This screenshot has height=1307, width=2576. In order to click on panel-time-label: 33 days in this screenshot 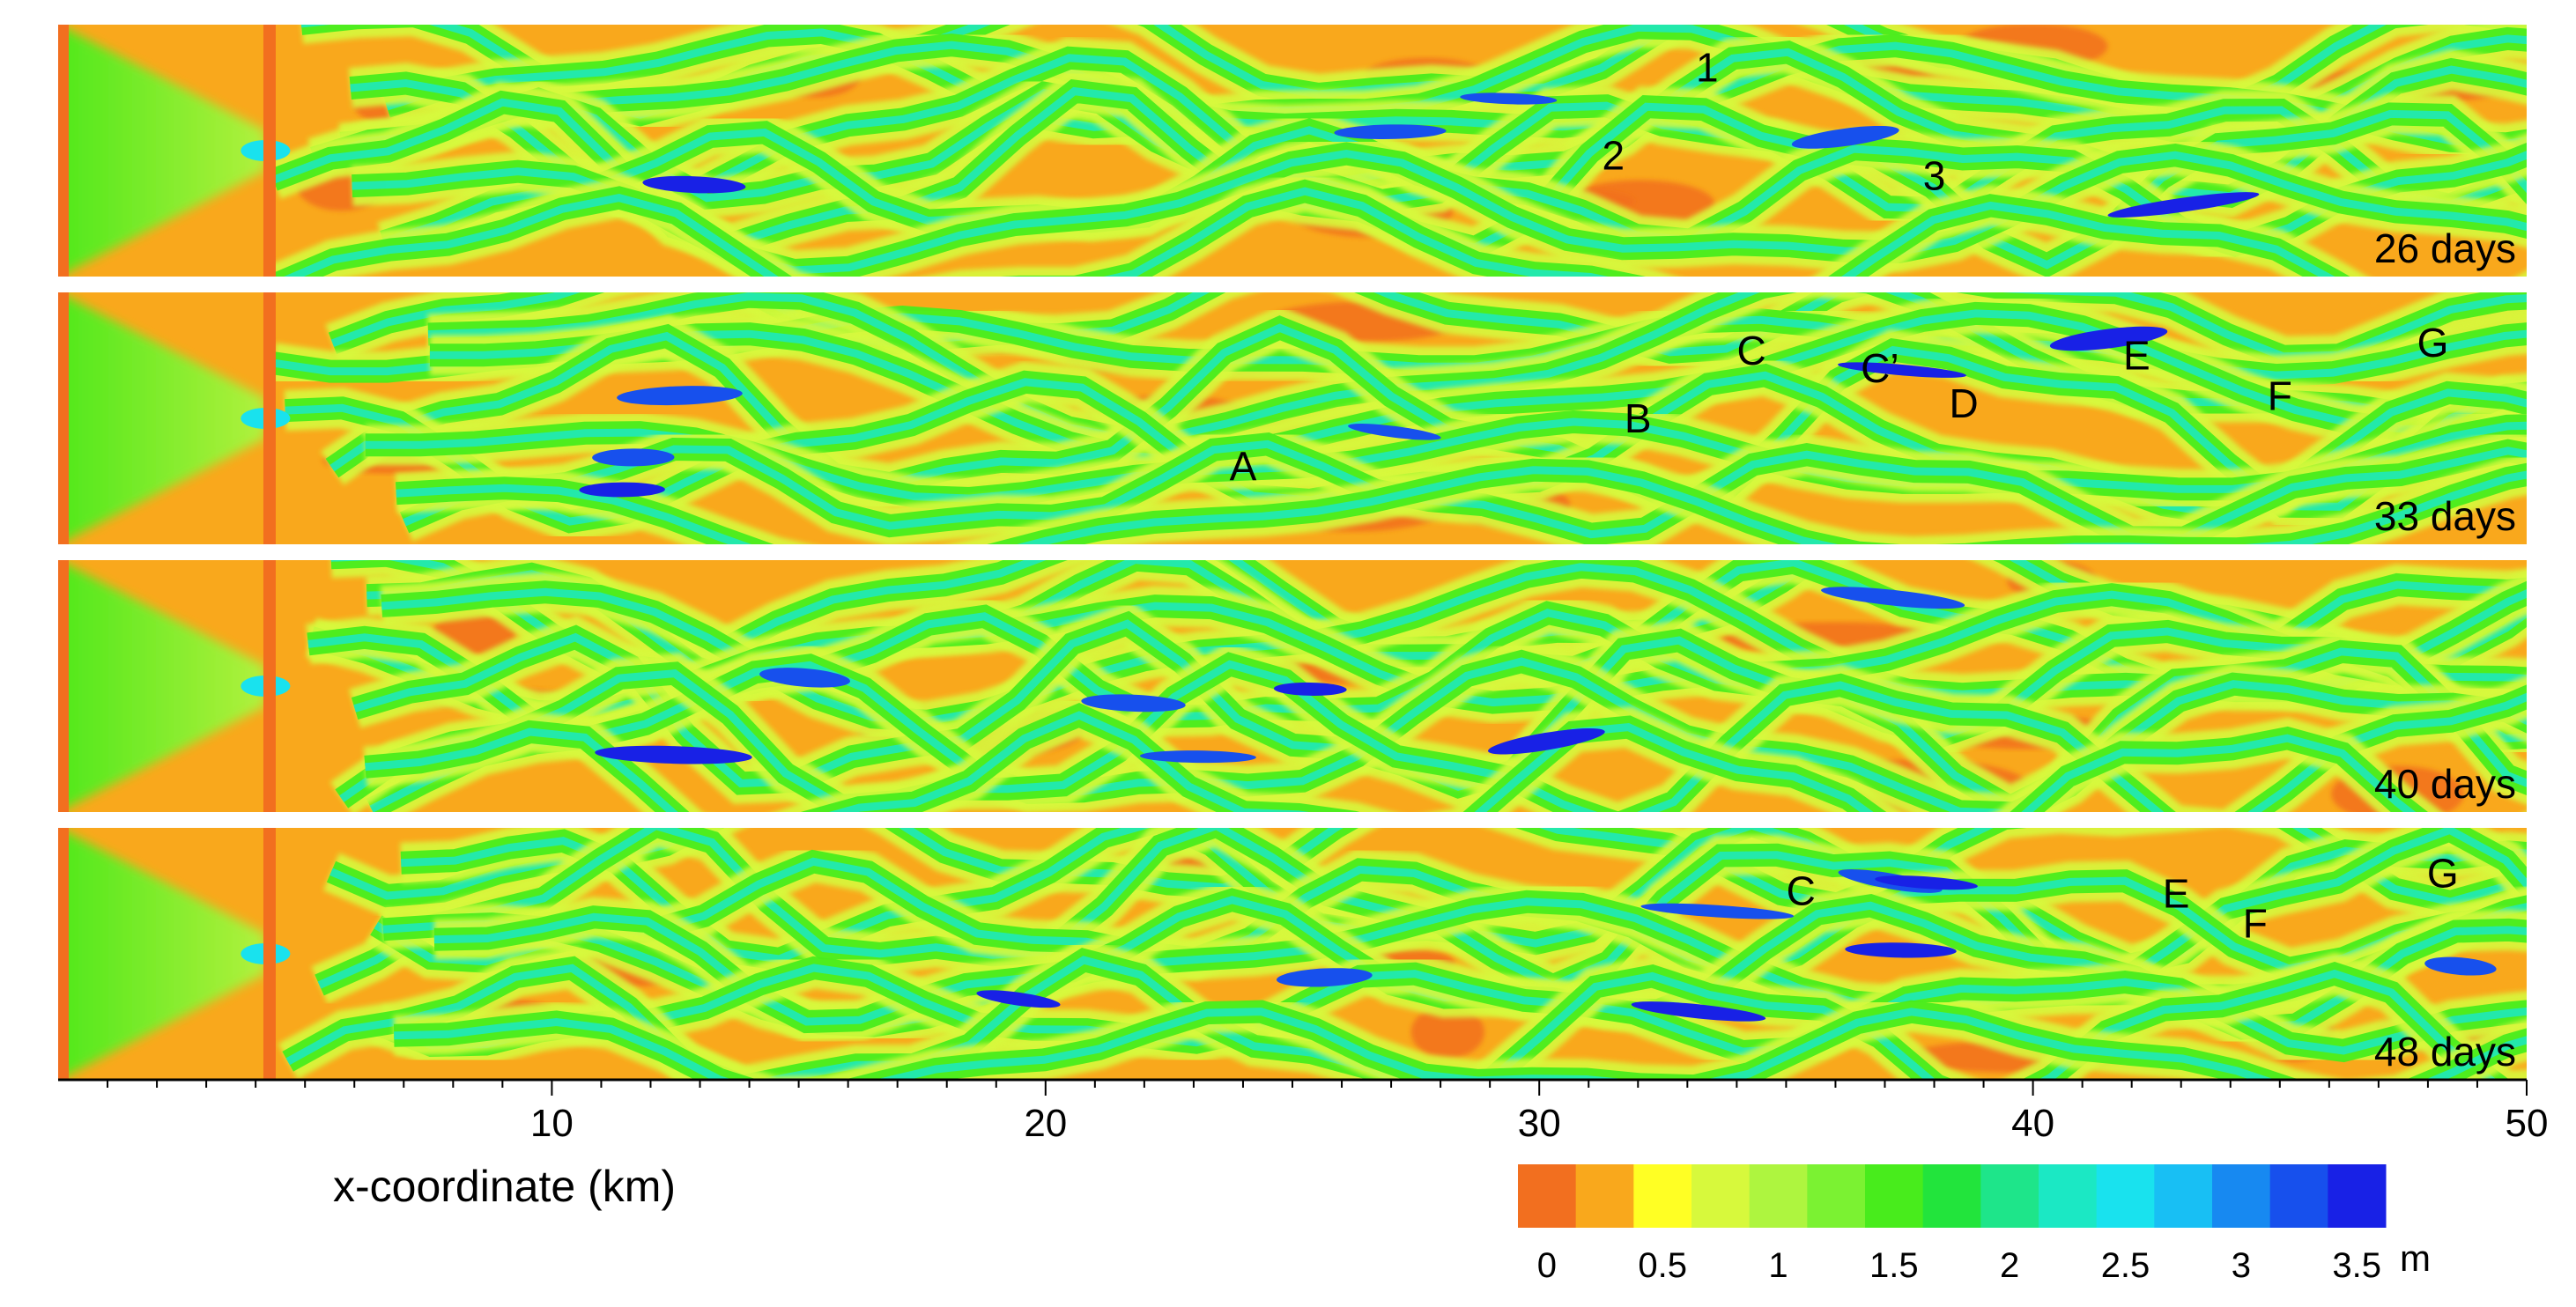, I will do `click(2445, 516)`.